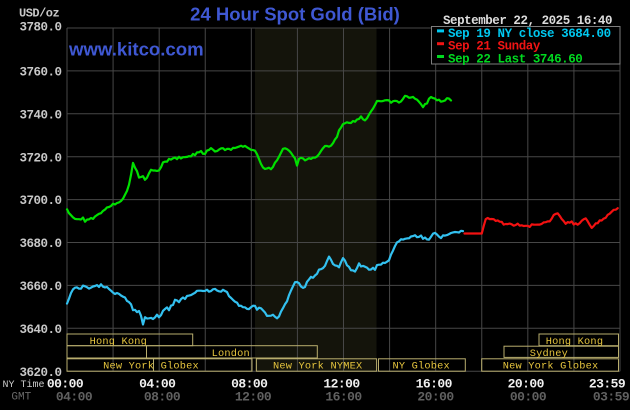 This screenshot has height=410, width=630. What do you see at coordinates (40, 373) in the screenshot?
I see `svg-text: 3620.0` at bounding box center [40, 373].